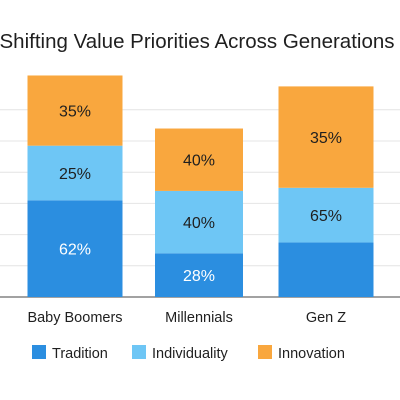 The width and height of the screenshot is (400, 400). What do you see at coordinates (39, 352) in the screenshot?
I see `legend-swatch-tradition` at bounding box center [39, 352].